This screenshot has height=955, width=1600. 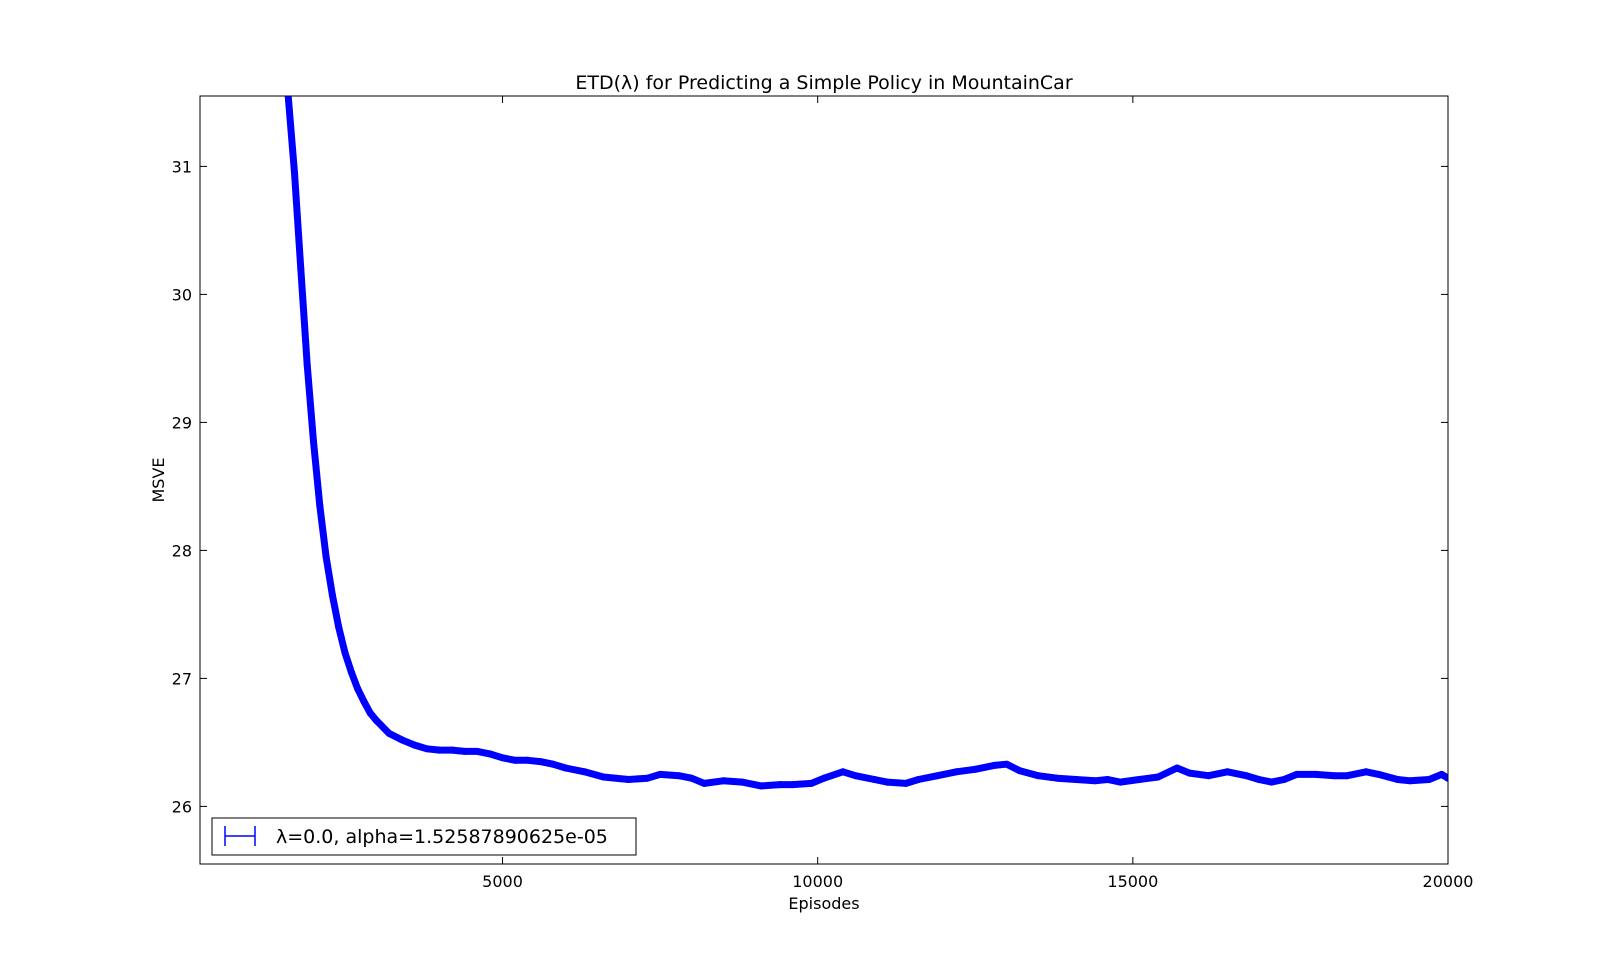 What do you see at coordinates (442, 837) in the screenshot?
I see `legend-label: λ=0.0, alpha=1.52587890625e-05` at bounding box center [442, 837].